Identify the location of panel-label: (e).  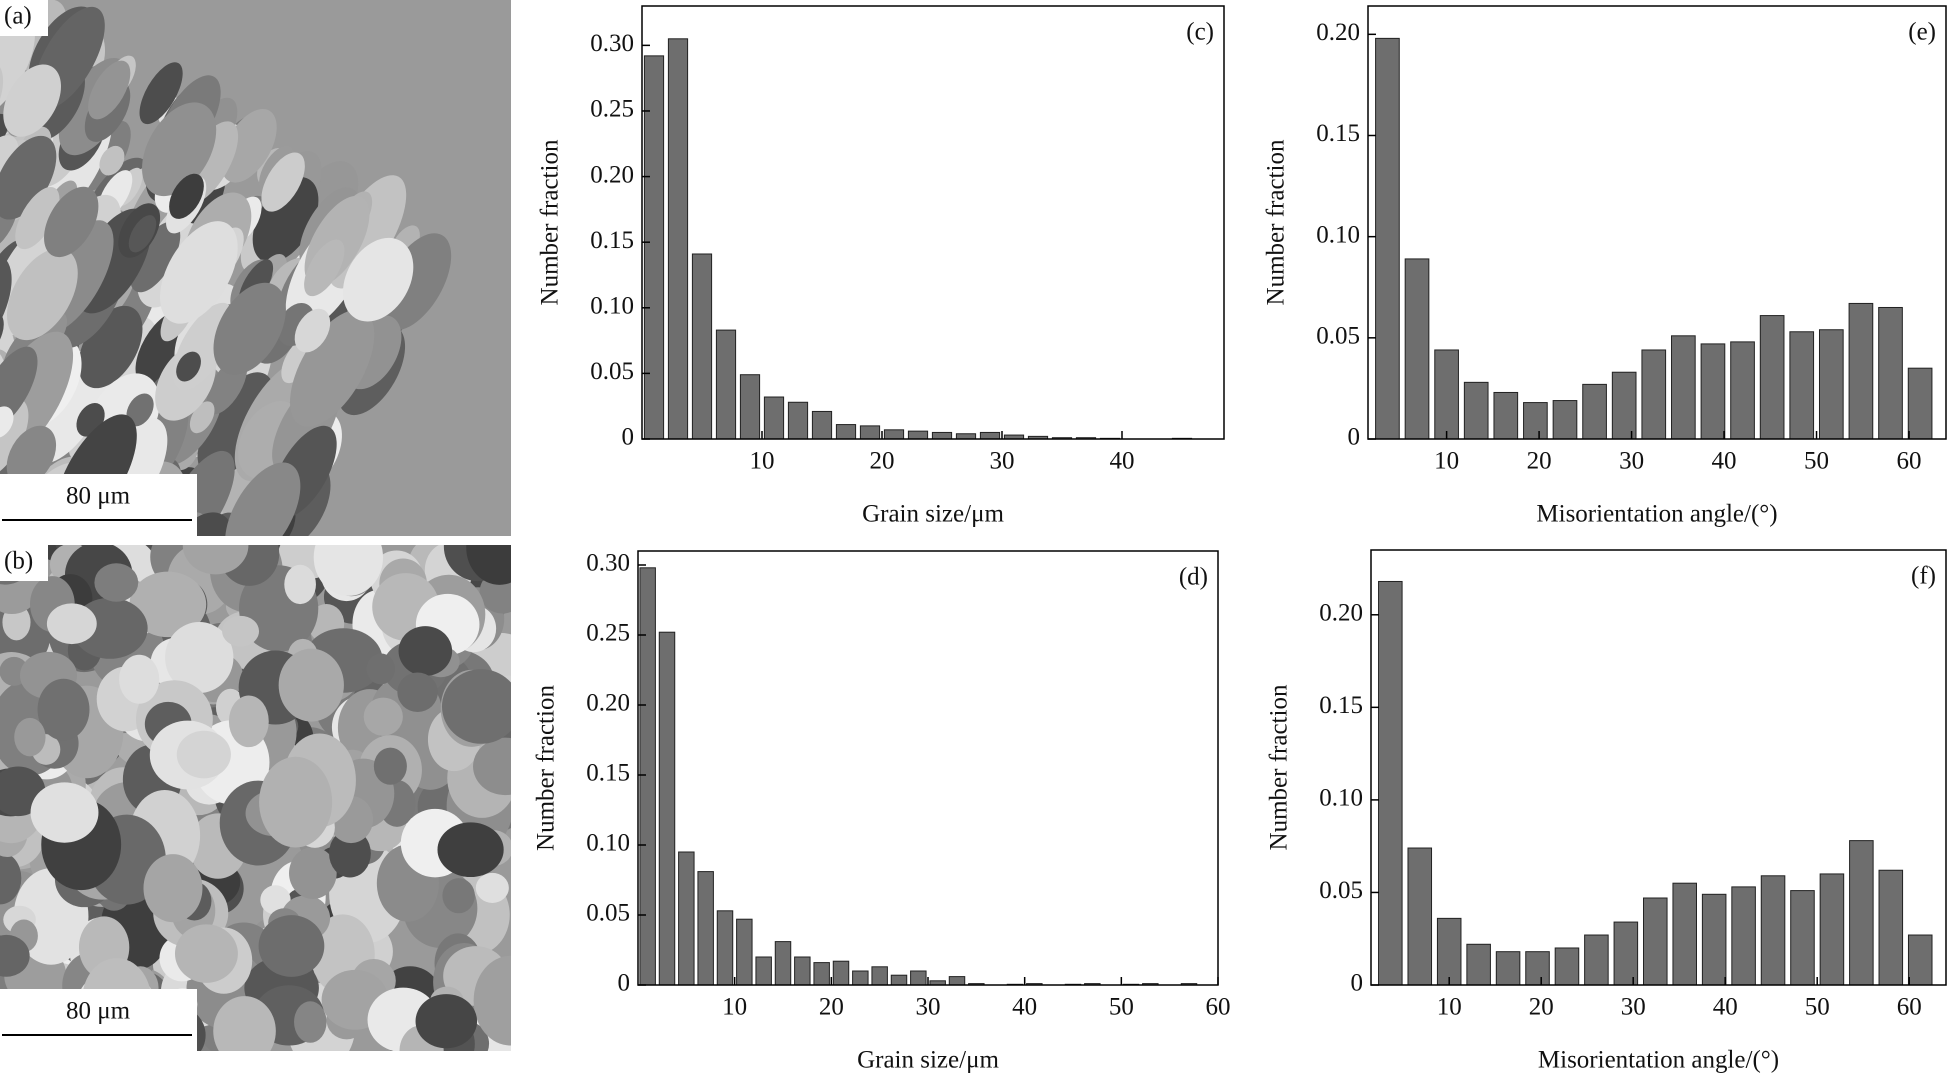
(1922, 32).